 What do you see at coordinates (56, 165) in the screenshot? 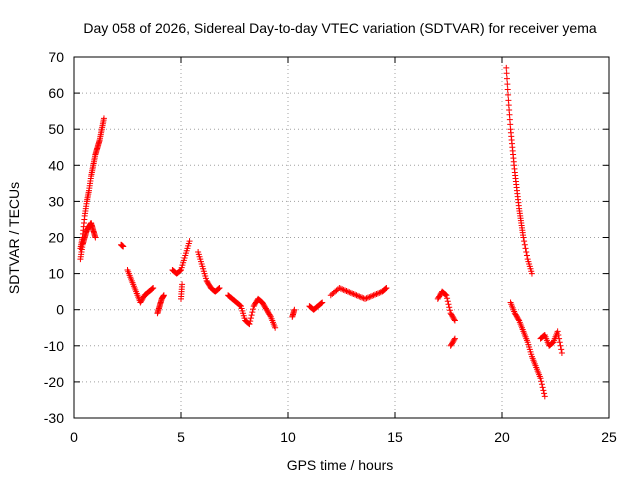
I see `y-tick-label: 40` at bounding box center [56, 165].